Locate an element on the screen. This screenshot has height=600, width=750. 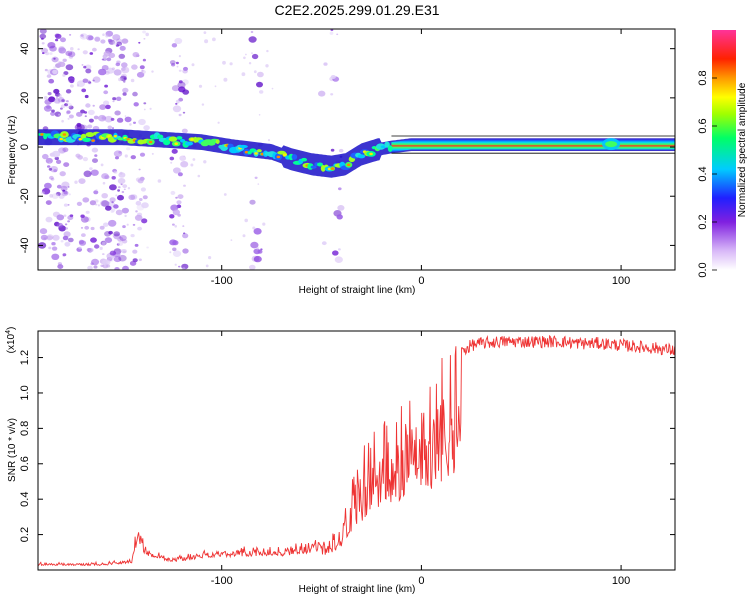
spectrogram-x-label: Height of straight line (km) is located at coordinates (357, 290).